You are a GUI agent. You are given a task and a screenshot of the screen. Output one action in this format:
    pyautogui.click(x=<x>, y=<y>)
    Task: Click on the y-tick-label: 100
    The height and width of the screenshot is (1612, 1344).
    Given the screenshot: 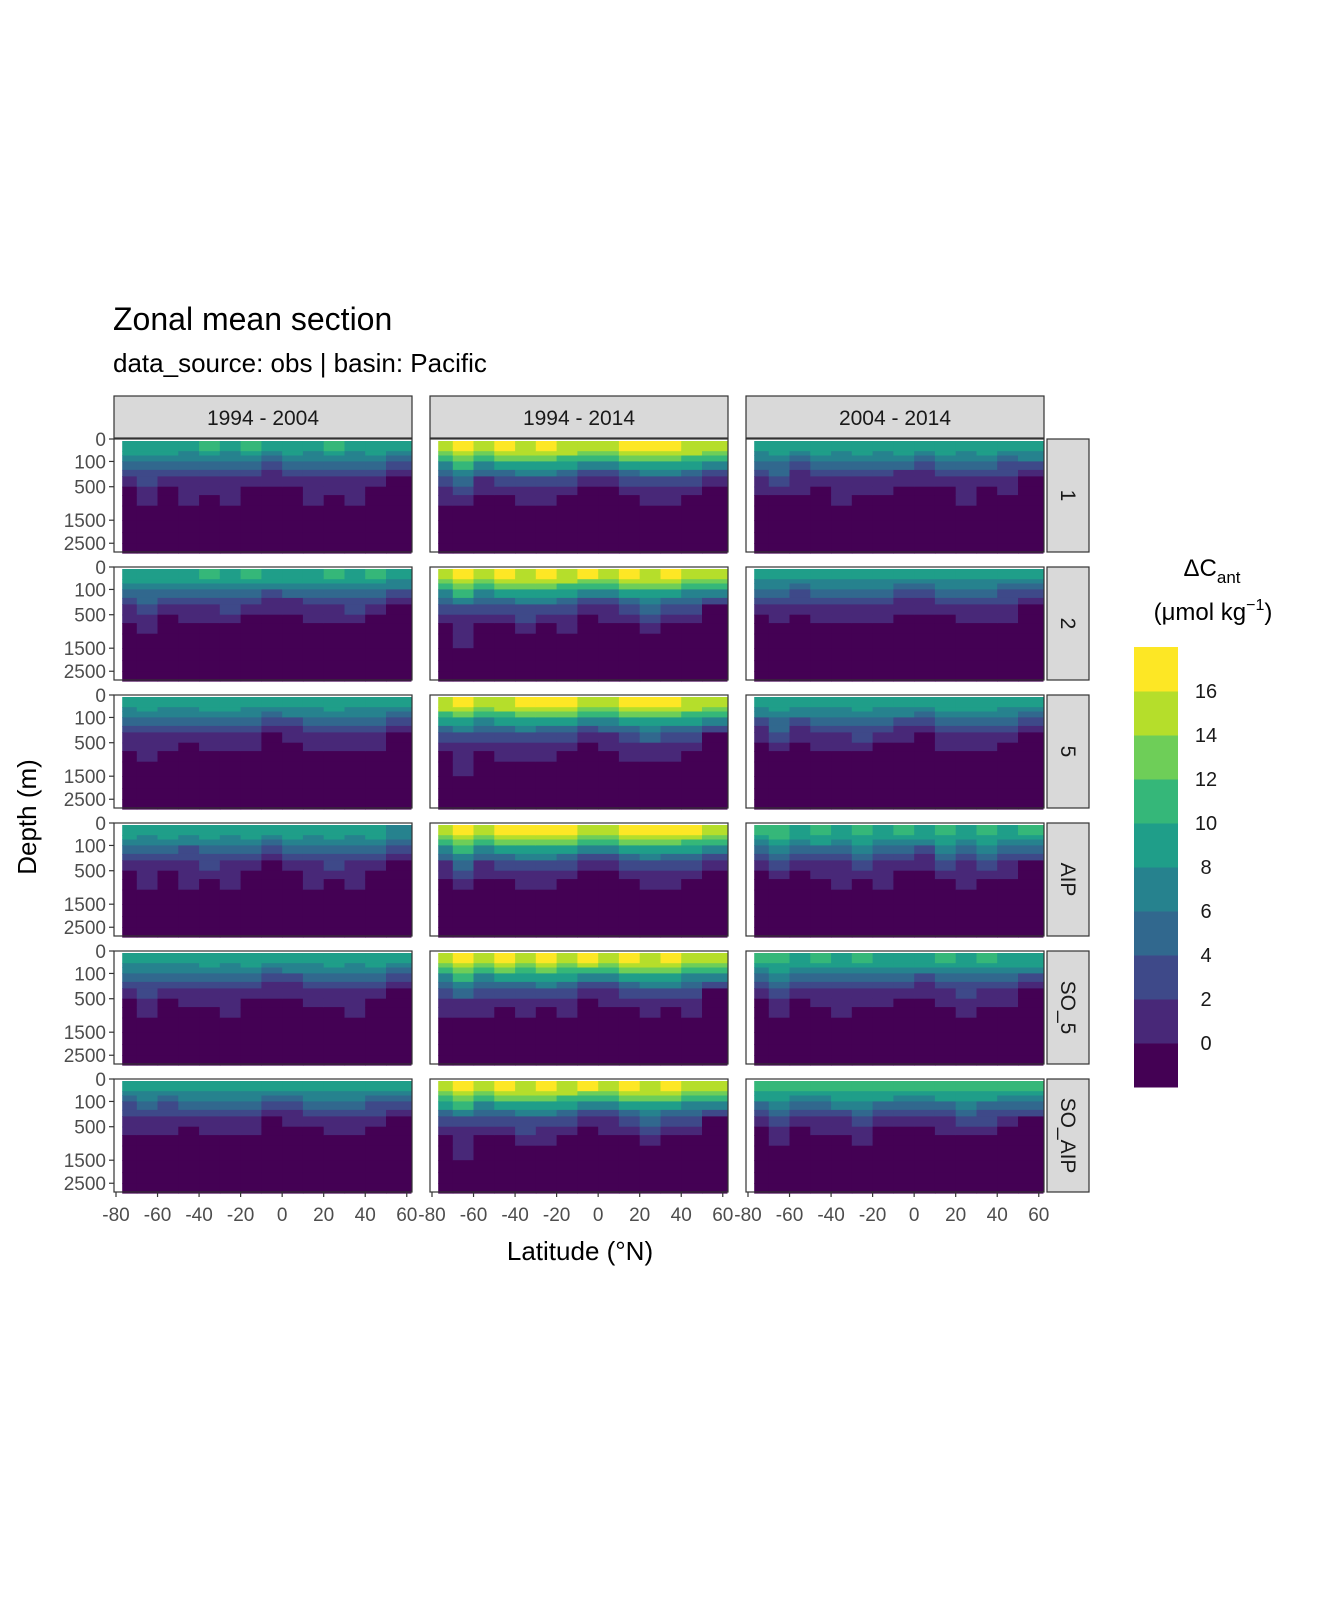 What is the action you would take?
    pyautogui.click(x=90, y=462)
    